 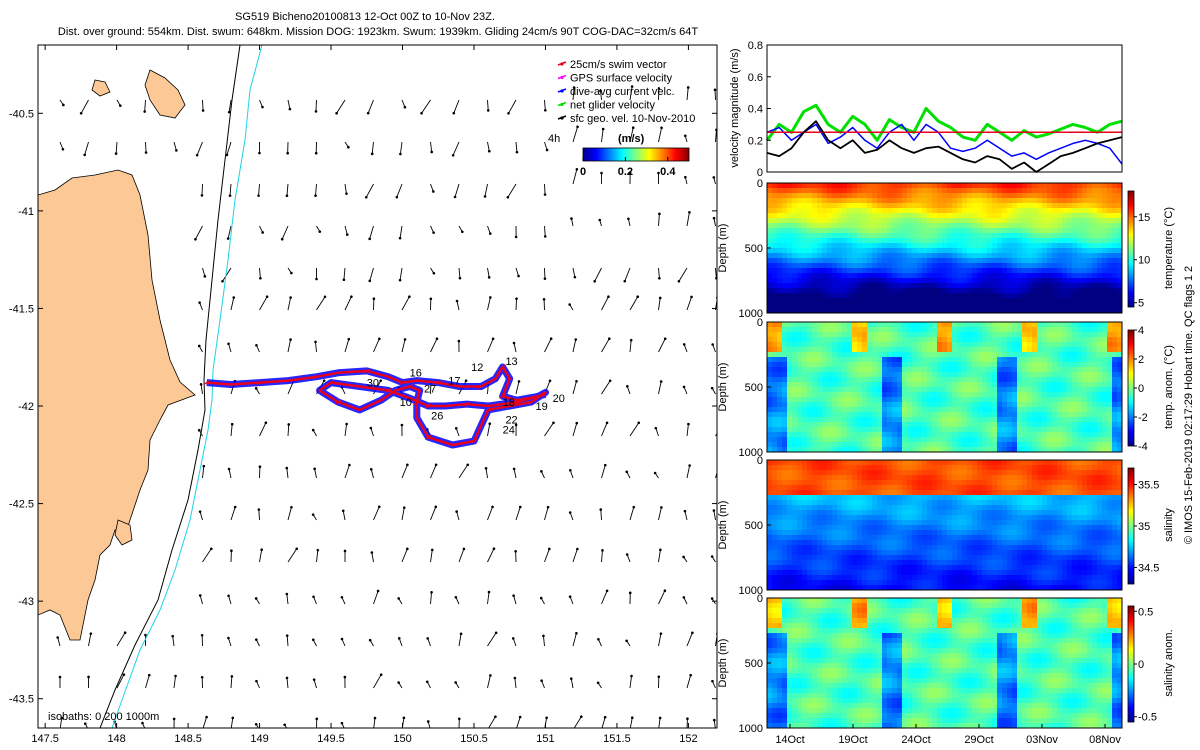 What do you see at coordinates (751, 453) in the screenshot?
I see `depth-tick-label: 1000` at bounding box center [751, 453].